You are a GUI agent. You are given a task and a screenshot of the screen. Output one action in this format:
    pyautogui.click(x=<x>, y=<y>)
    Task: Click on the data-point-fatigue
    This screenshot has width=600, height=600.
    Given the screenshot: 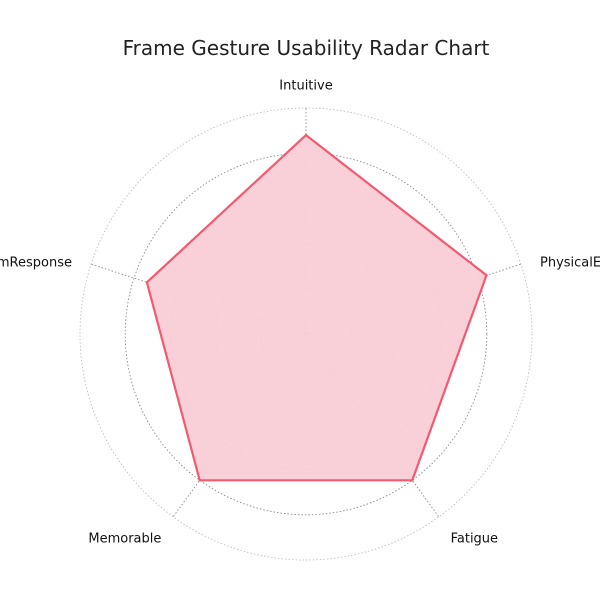 What is the action you would take?
    pyautogui.click(x=412, y=480)
    